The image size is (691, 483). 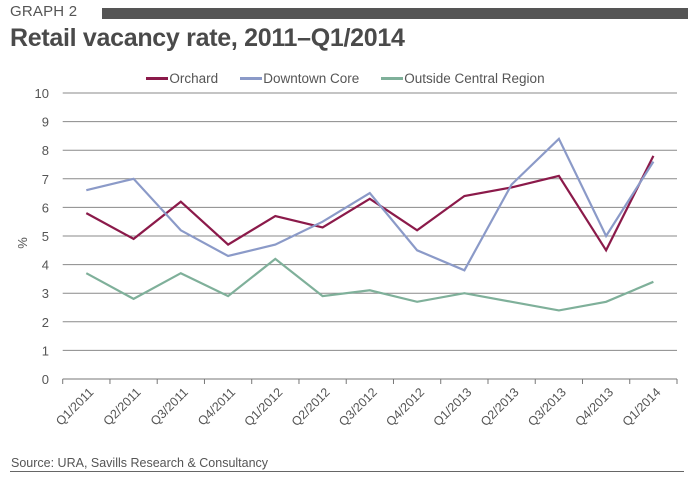 I want to click on y-tick-label: 2, so click(x=45, y=322).